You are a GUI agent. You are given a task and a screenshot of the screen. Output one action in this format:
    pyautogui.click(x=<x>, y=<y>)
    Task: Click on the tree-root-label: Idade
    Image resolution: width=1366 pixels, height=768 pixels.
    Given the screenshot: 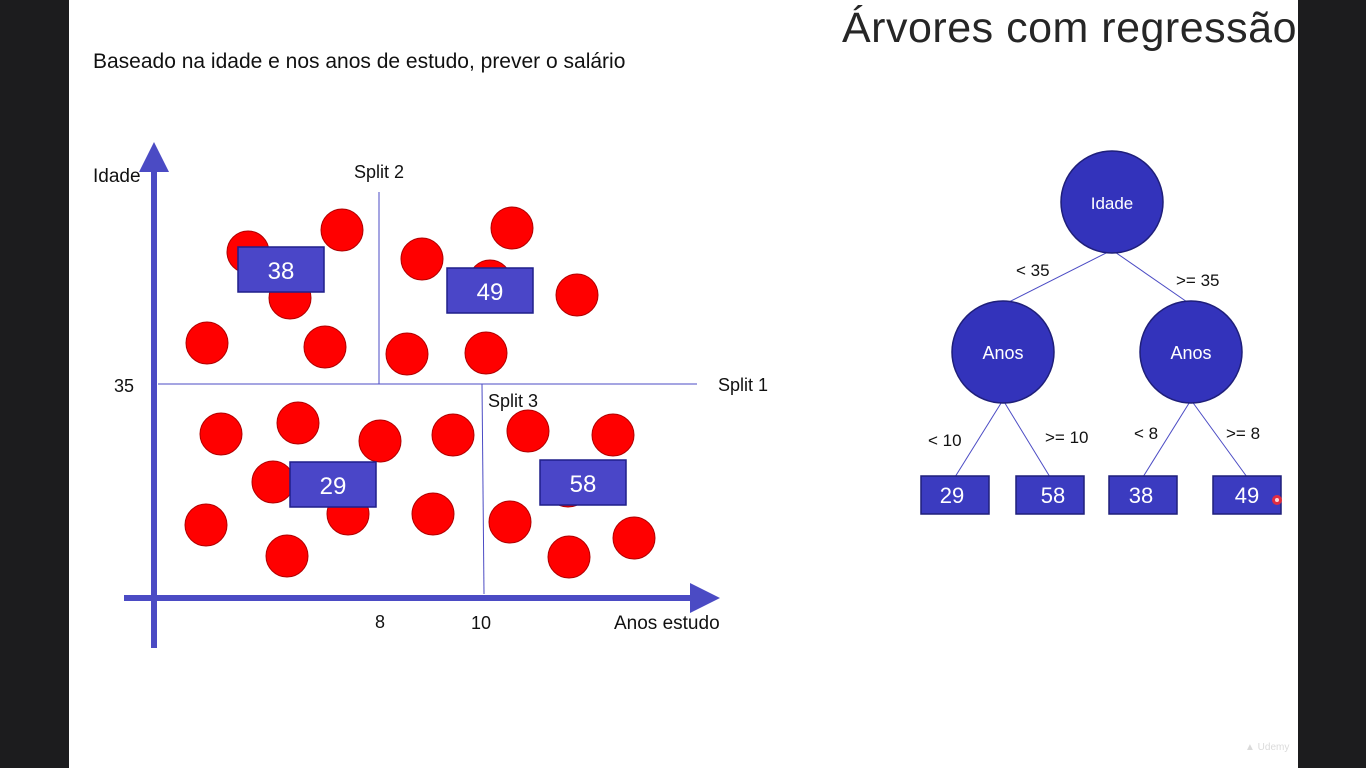 What is the action you would take?
    pyautogui.click(x=1112, y=203)
    